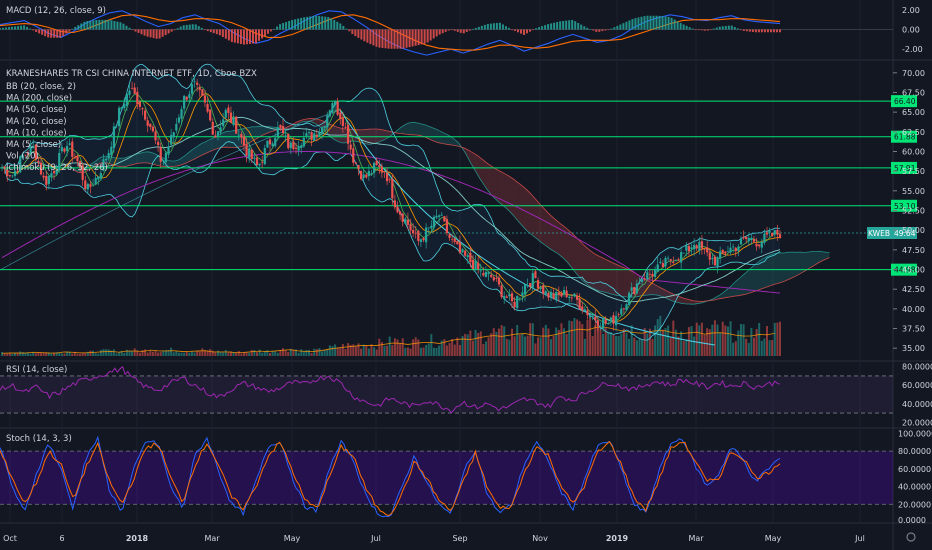  Describe the element at coordinates (459, 538) in the screenshot. I see `x-axis-tick-label: Sep` at that location.